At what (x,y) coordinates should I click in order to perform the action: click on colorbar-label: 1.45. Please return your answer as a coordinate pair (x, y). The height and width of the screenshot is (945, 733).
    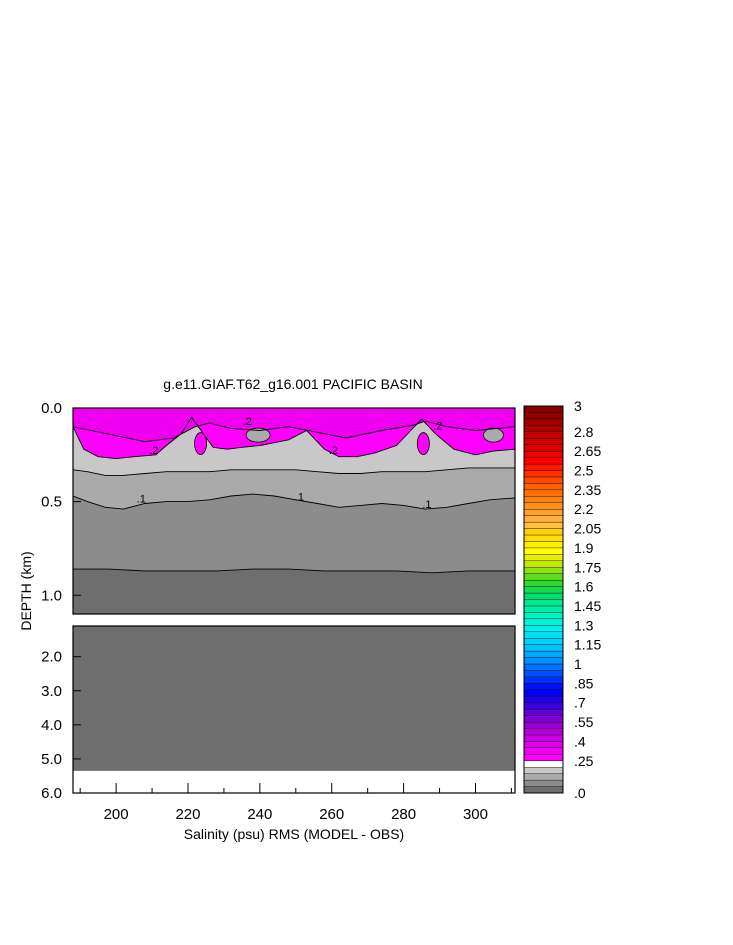
    Looking at the image, I should click on (587, 606).